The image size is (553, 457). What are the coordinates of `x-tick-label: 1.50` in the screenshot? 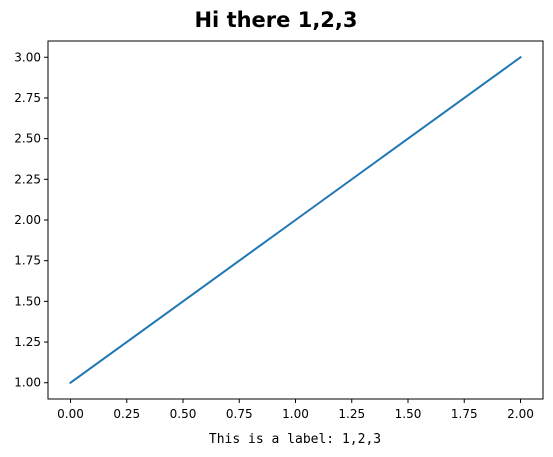 It's located at (408, 414).